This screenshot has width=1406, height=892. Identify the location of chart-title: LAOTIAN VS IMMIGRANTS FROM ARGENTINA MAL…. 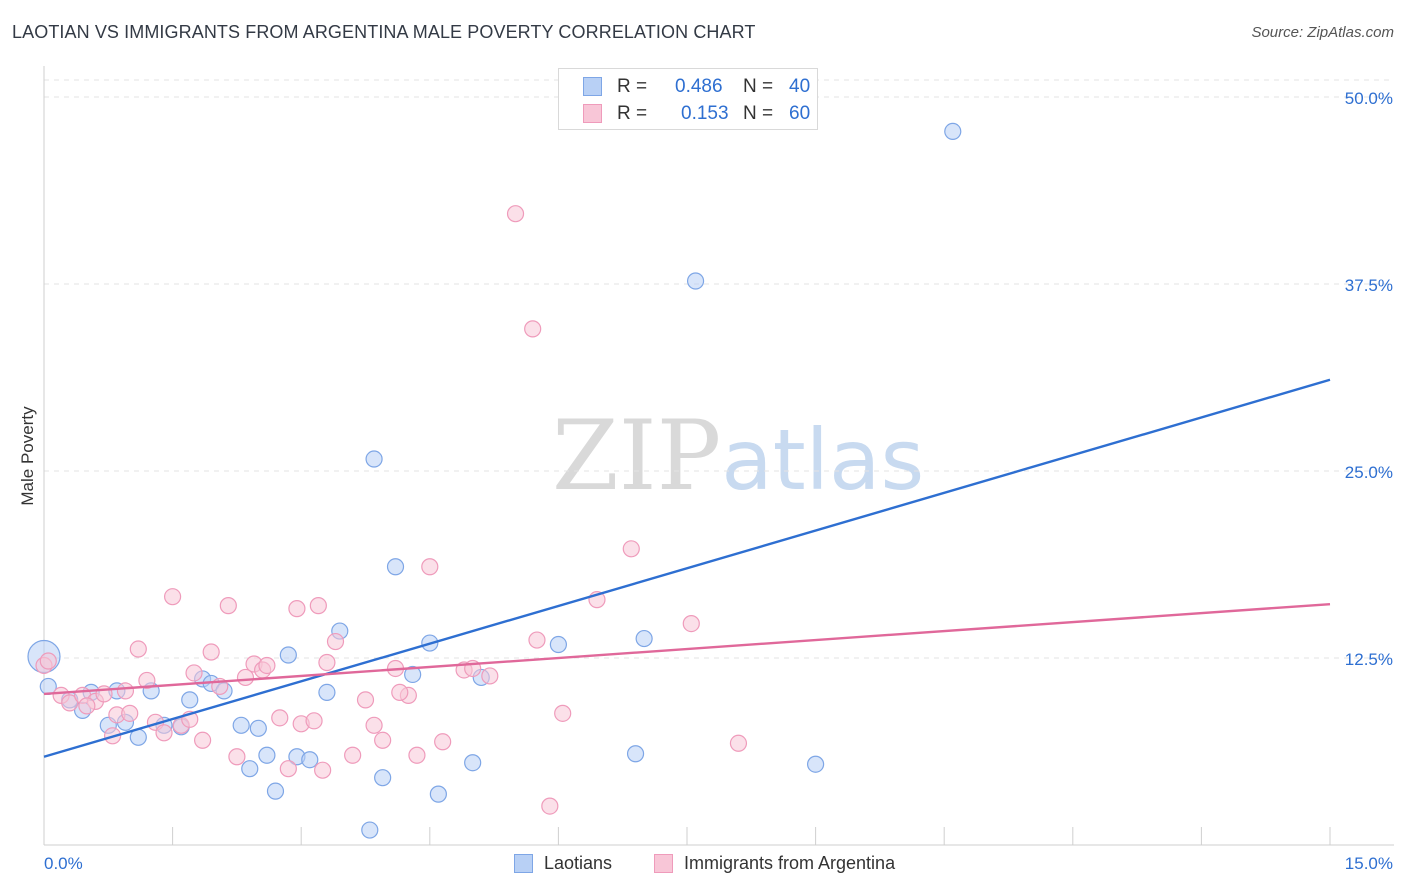
(384, 32).